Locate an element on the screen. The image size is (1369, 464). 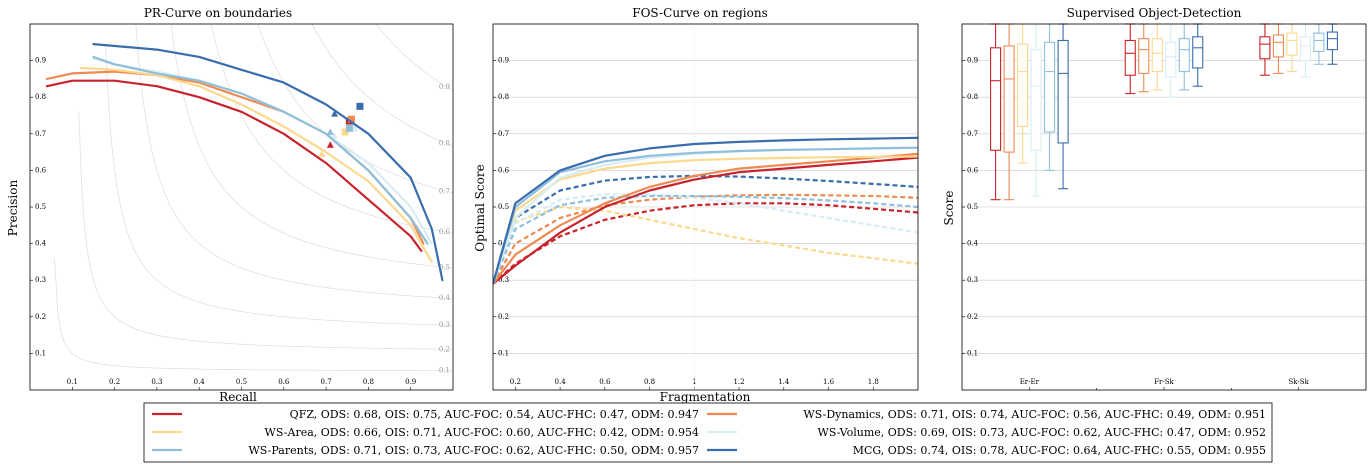
fhc-line-ws-parents is located at coordinates (705, 239).